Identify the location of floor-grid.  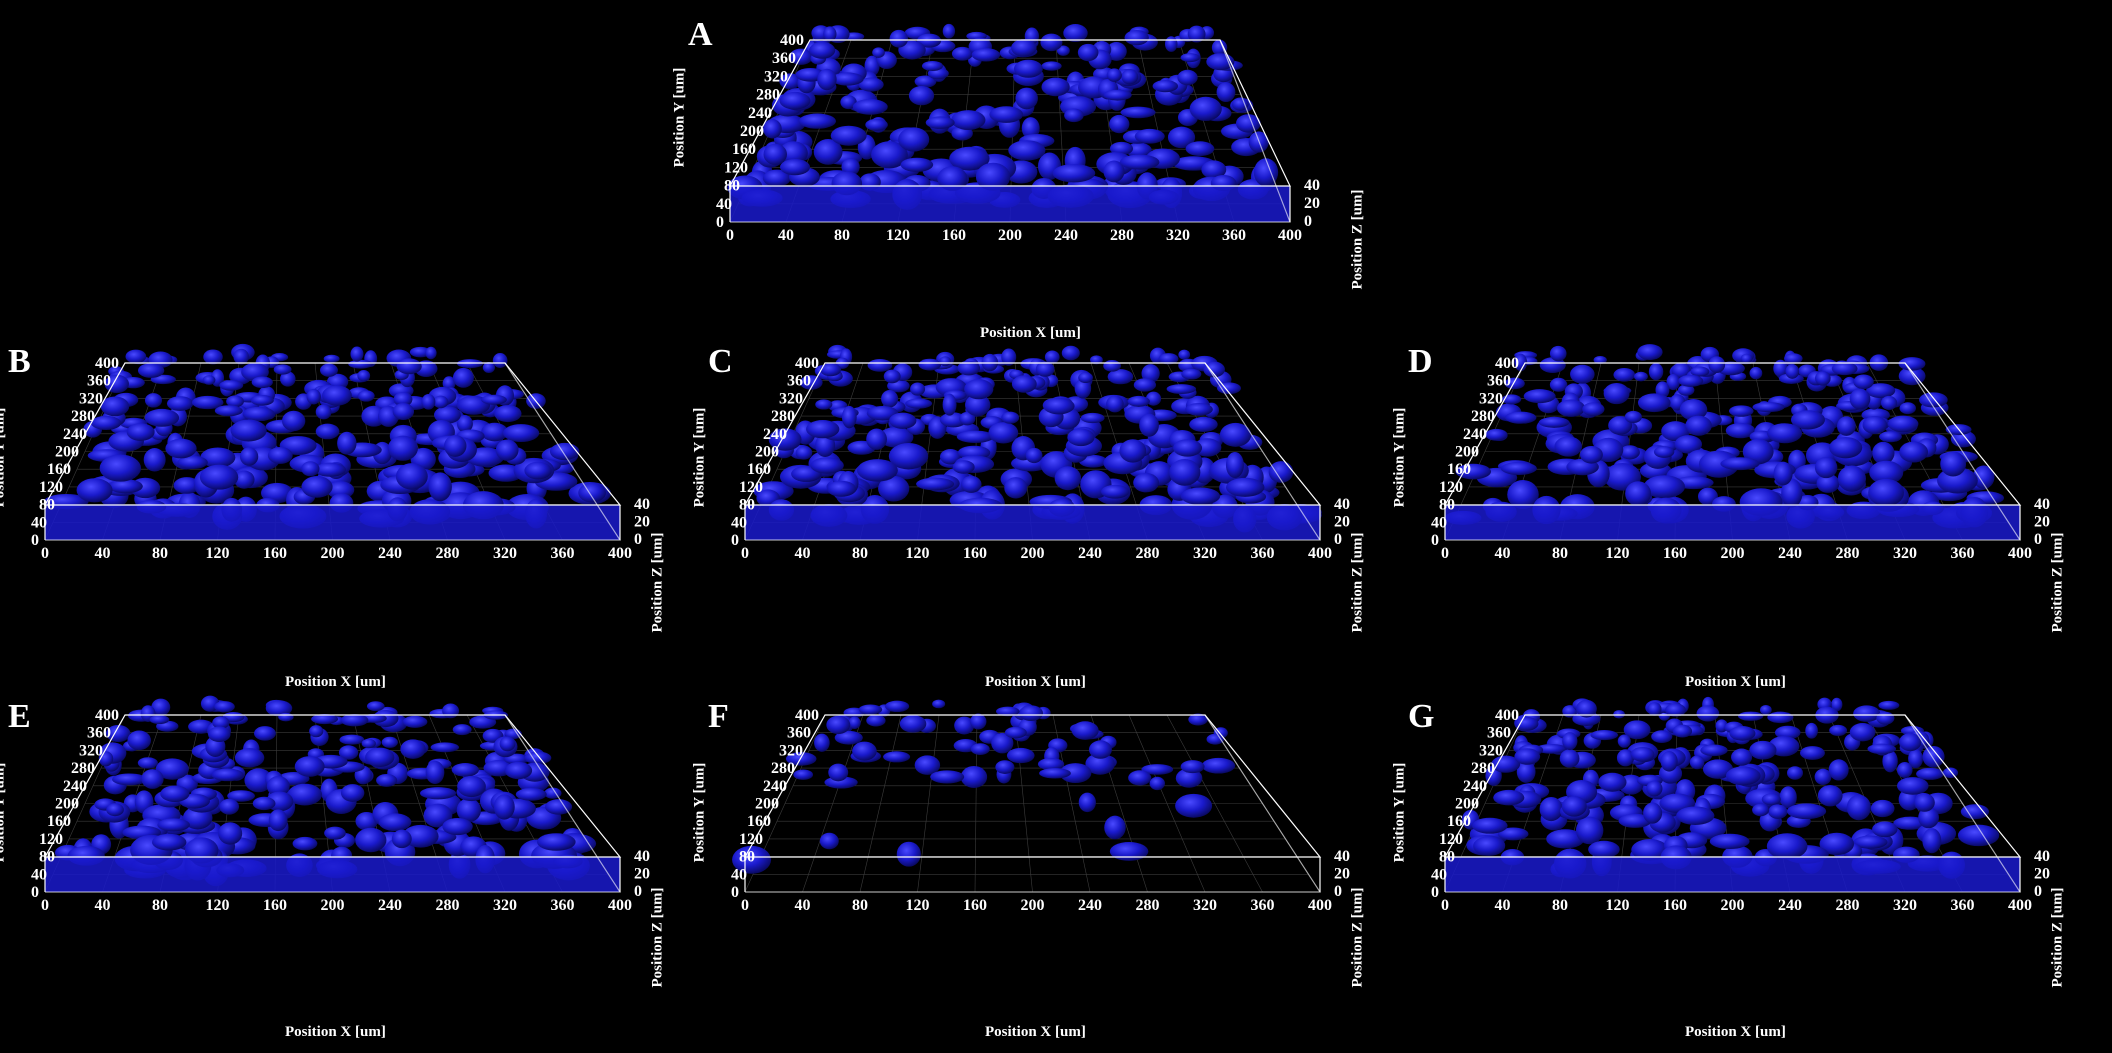
(1032, 803).